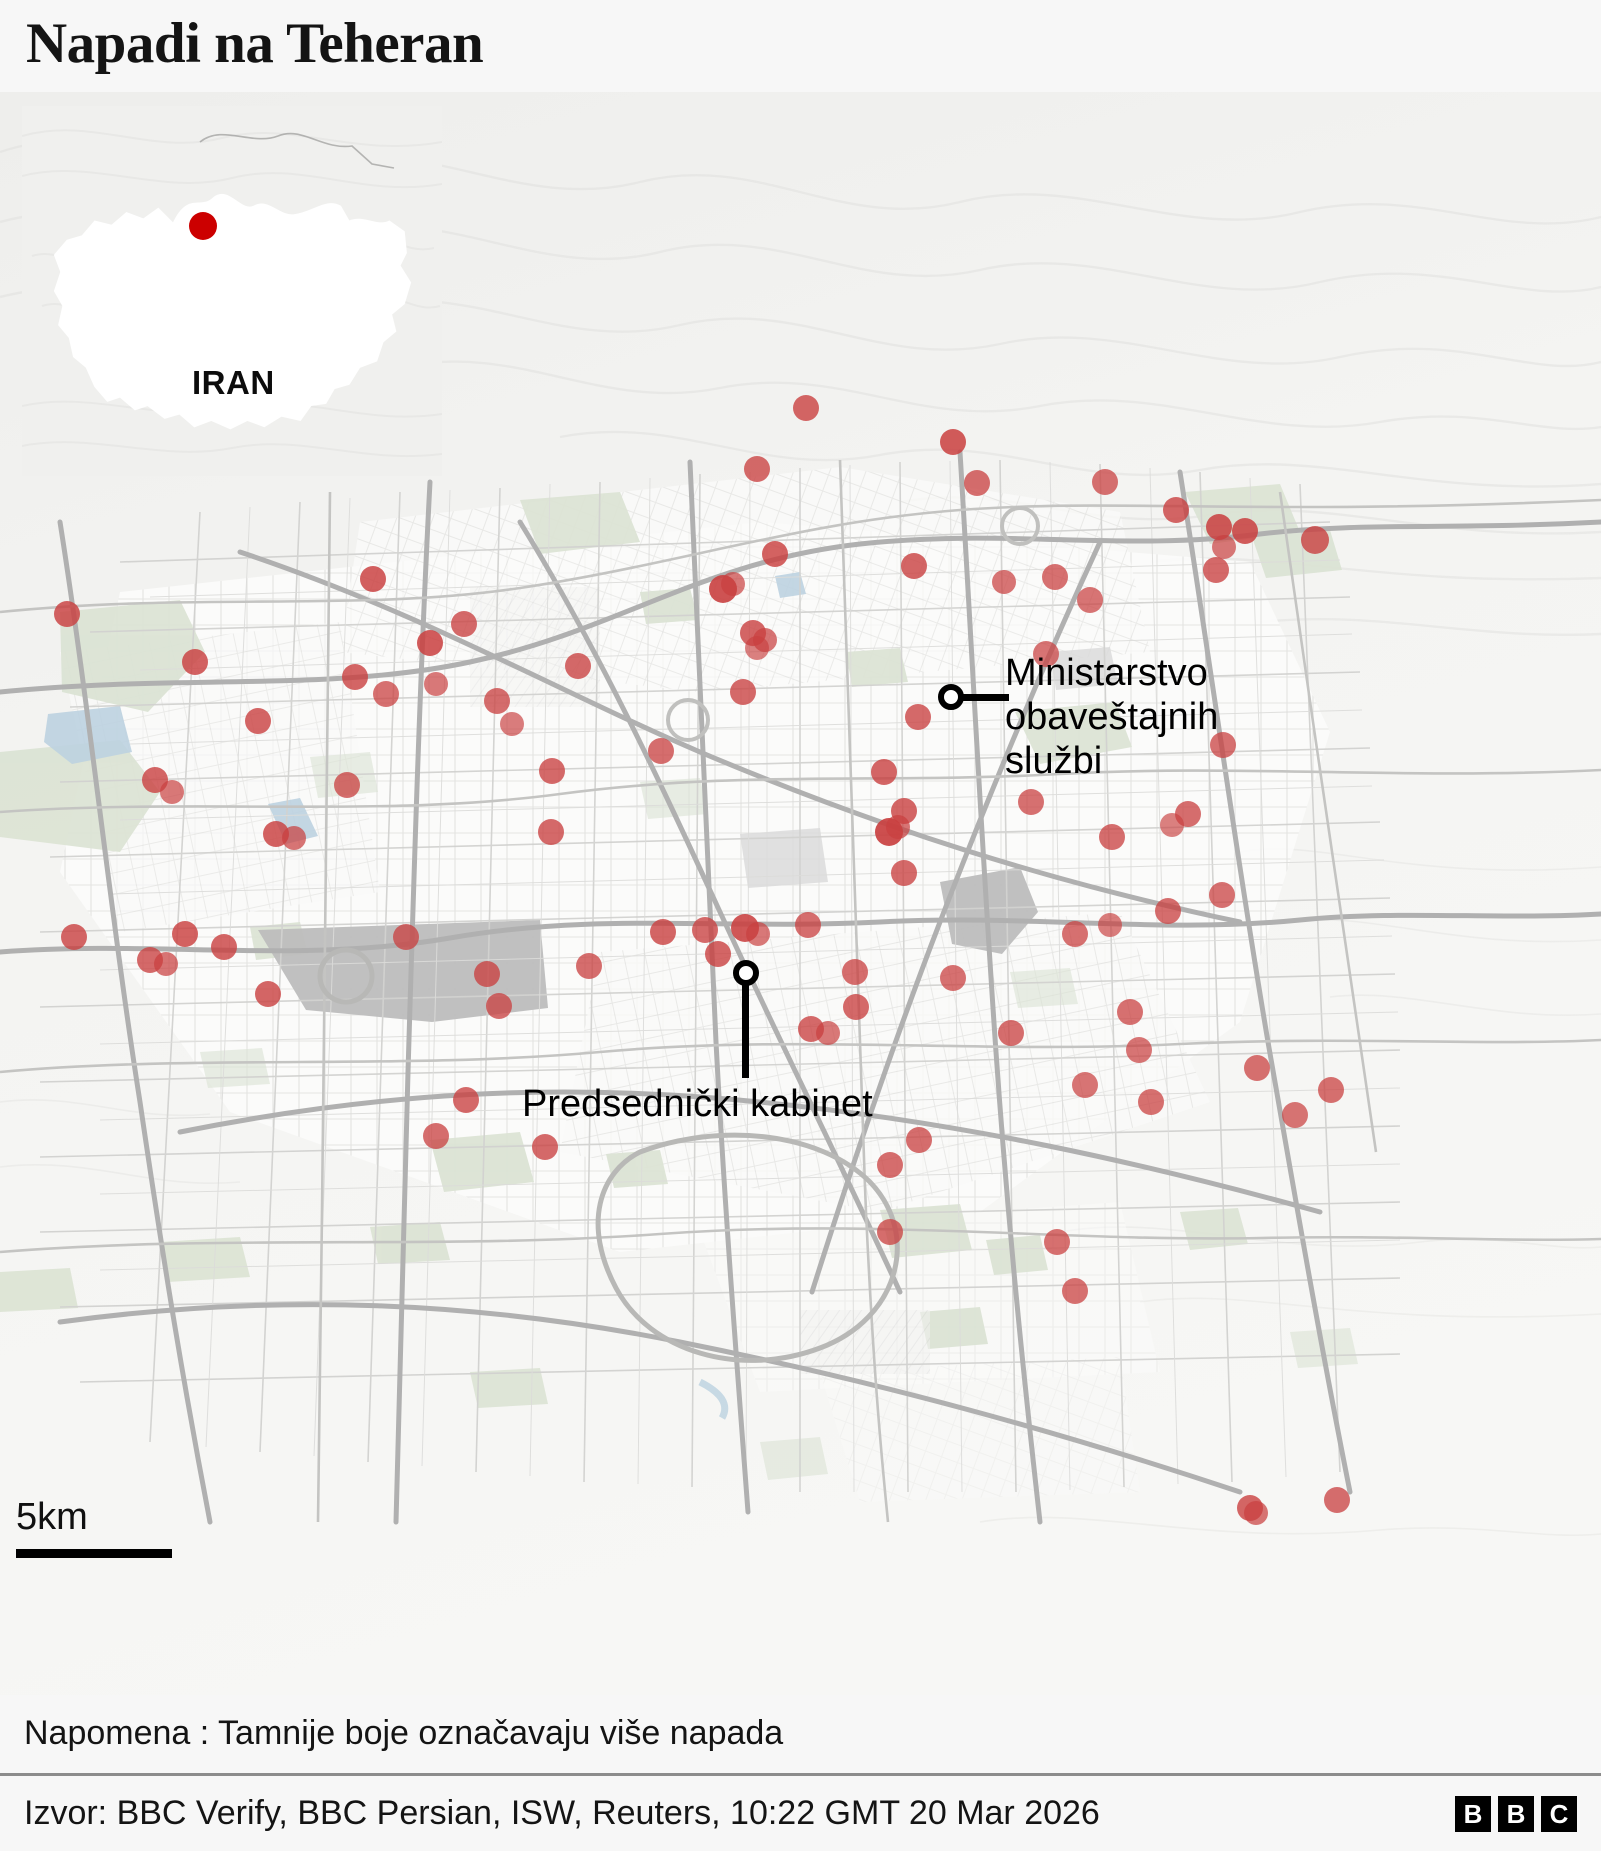 The width and height of the screenshot is (1601, 1851). Describe the element at coordinates (52, 1517) in the screenshot. I see `scale-bar-label: 5km` at that location.